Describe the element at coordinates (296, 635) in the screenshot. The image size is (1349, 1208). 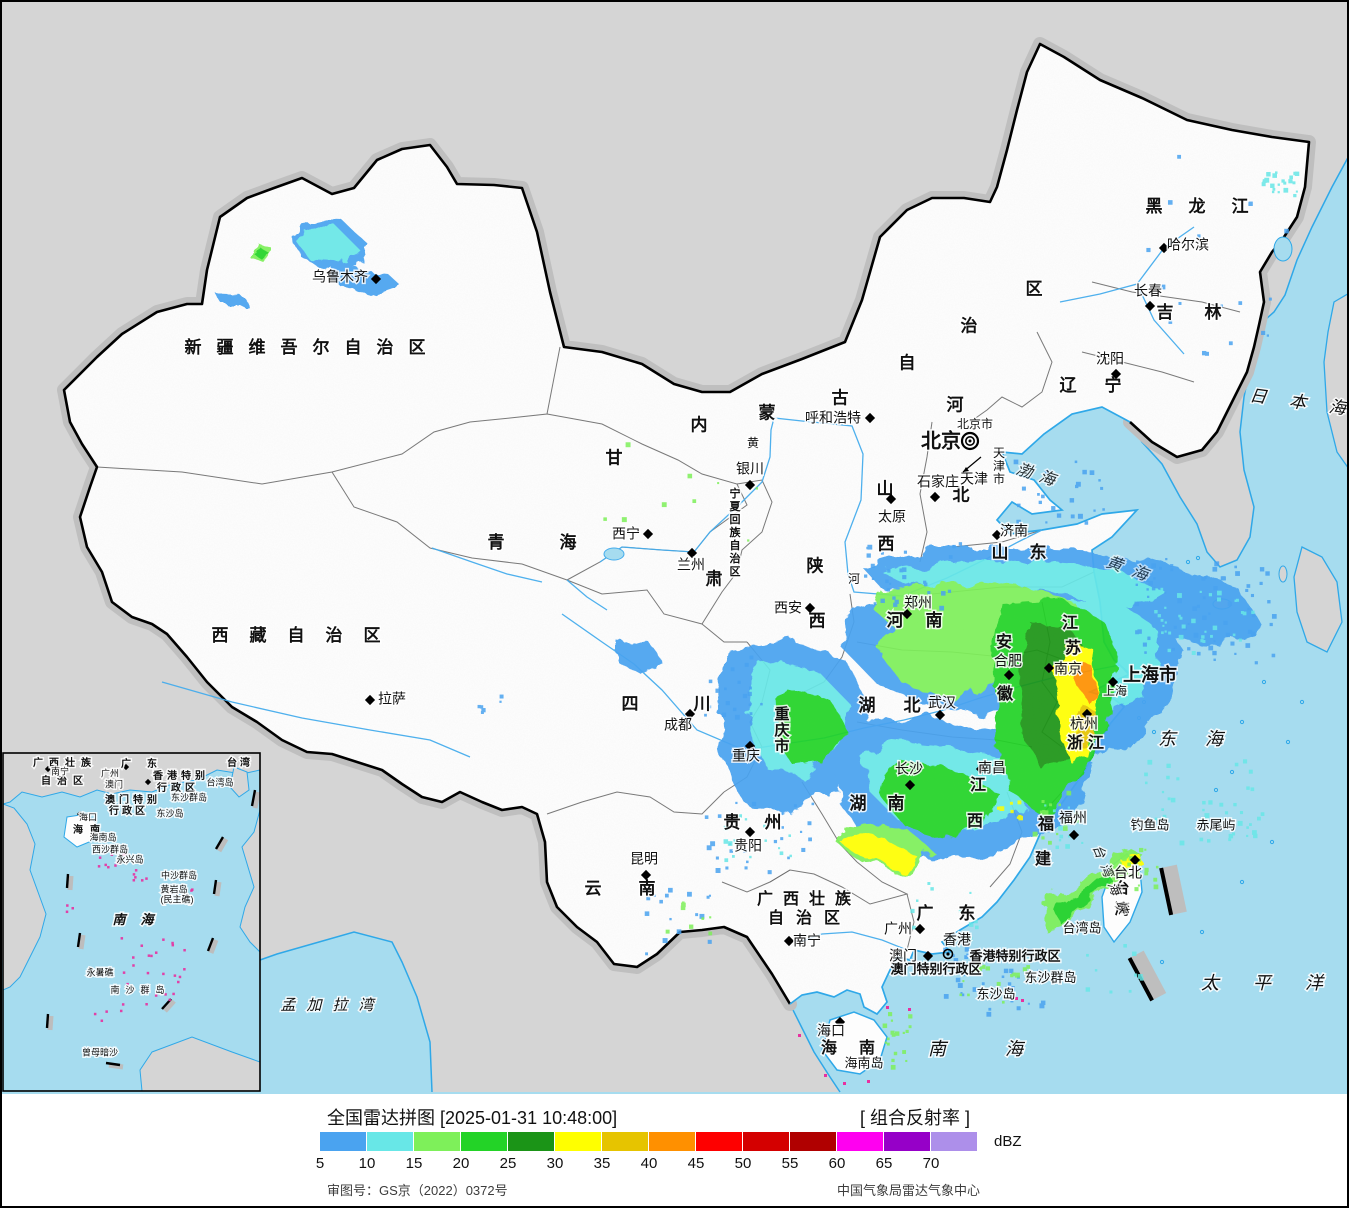
I see `map-label: 西藏自治区` at that location.